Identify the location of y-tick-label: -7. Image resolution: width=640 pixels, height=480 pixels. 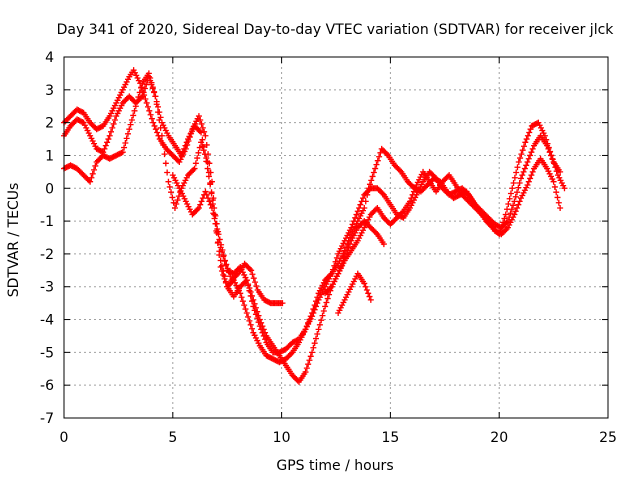
(47, 419).